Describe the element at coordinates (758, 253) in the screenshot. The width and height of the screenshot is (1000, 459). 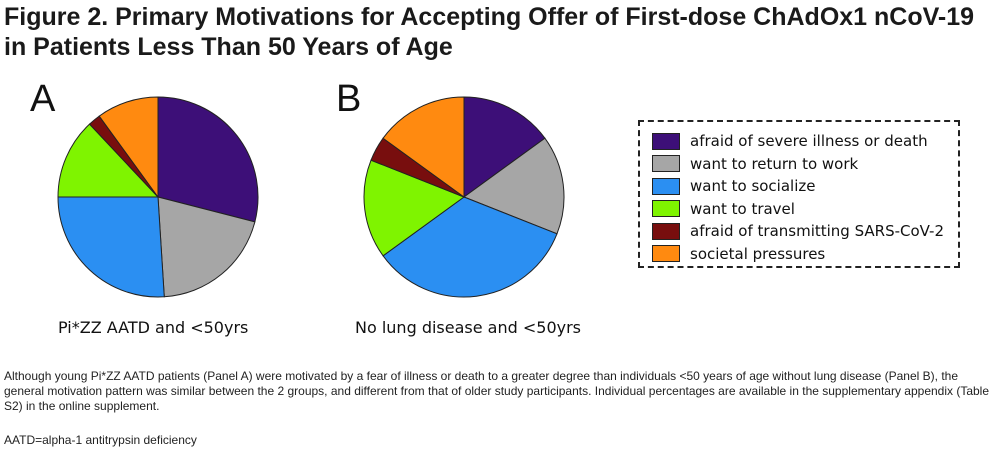
I see `legend-label: societal pressures` at that location.